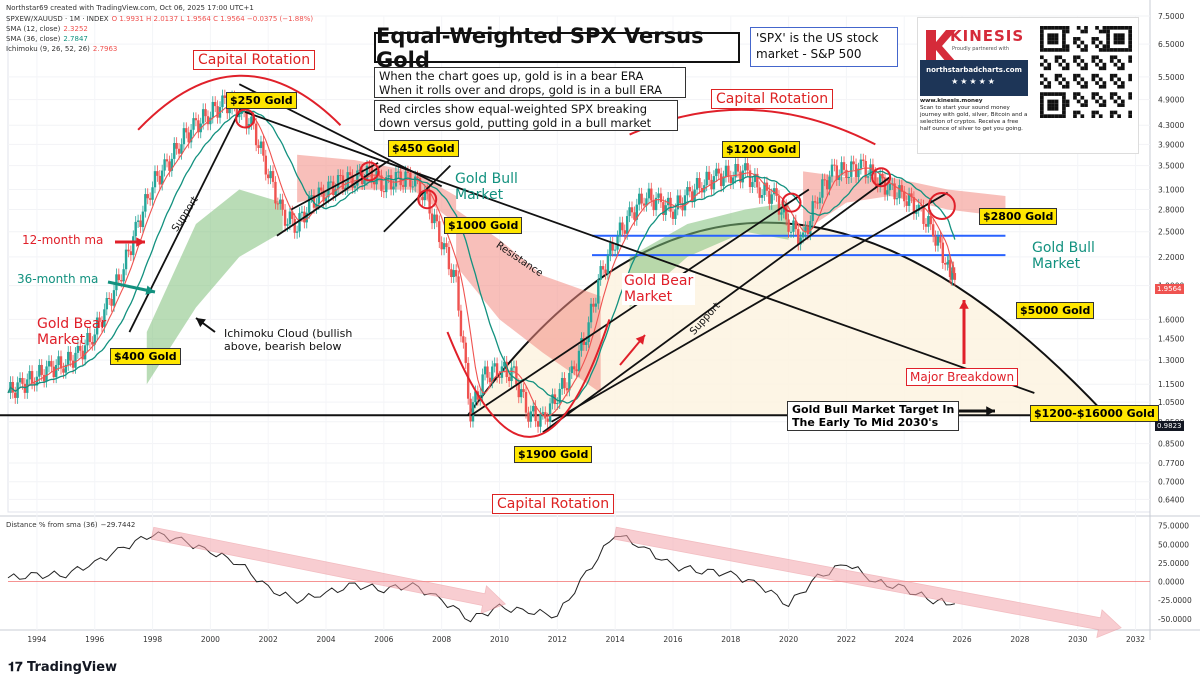  I want to click on label-1000-gold: $1000 Gold, so click(483, 225).